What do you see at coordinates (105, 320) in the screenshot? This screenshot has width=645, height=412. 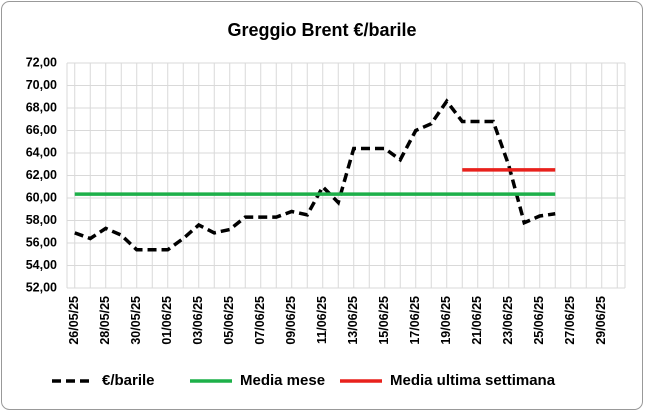 I see `x-tick-label: 28/05/25` at bounding box center [105, 320].